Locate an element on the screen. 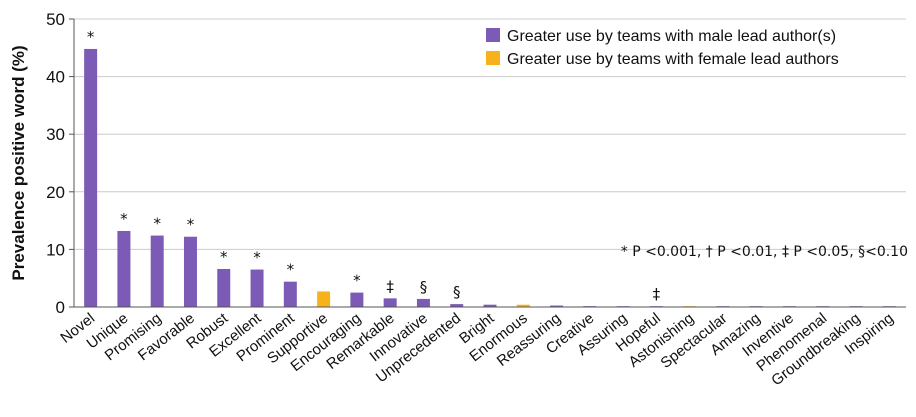 The width and height of the screenshot is (916, 417). significance-mark-promising: * is located at coordinates (157, 224).